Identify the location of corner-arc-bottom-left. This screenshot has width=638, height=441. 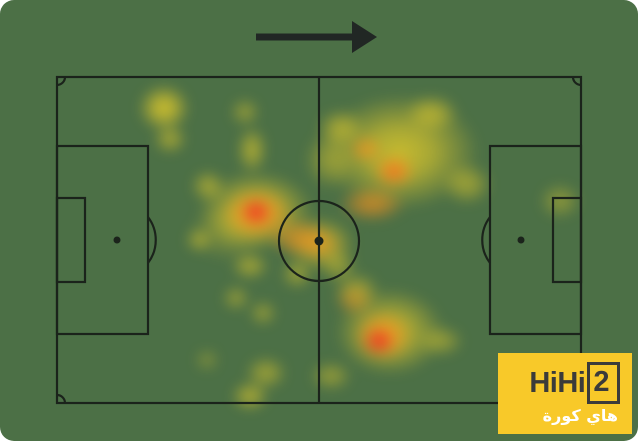
(61, 398).